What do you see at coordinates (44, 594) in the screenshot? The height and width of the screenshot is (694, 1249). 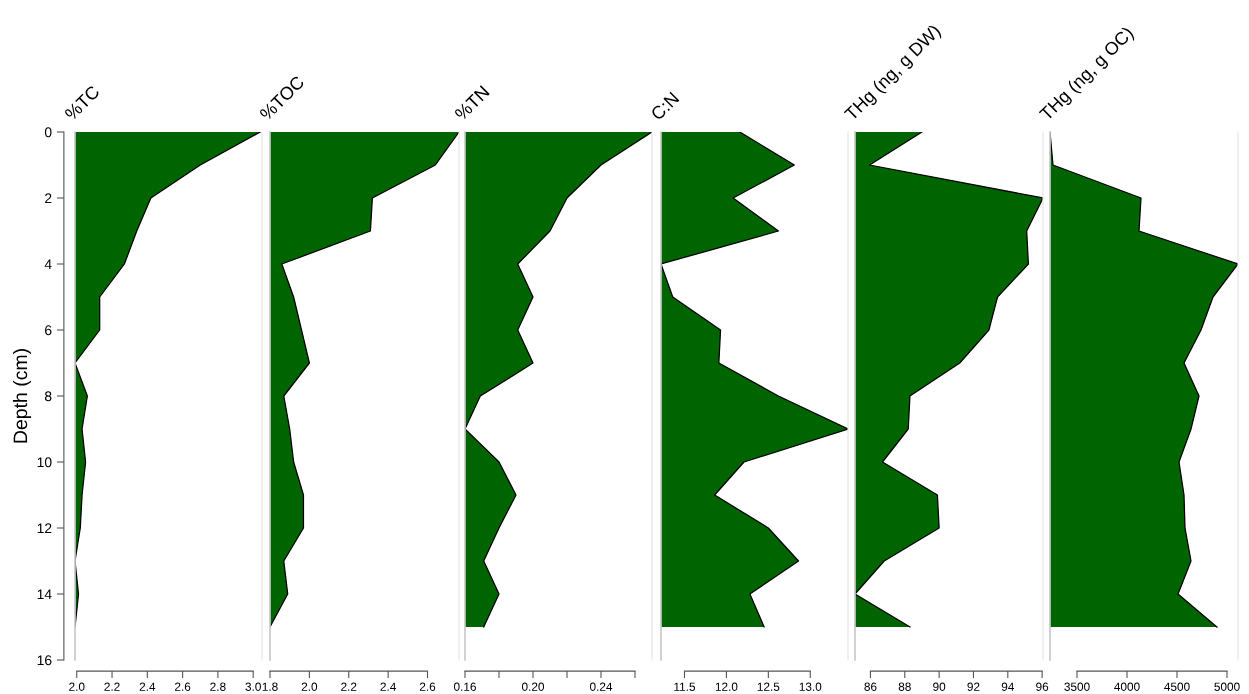 I see `y-tick-label: 14` at bounding box center [44, 594].